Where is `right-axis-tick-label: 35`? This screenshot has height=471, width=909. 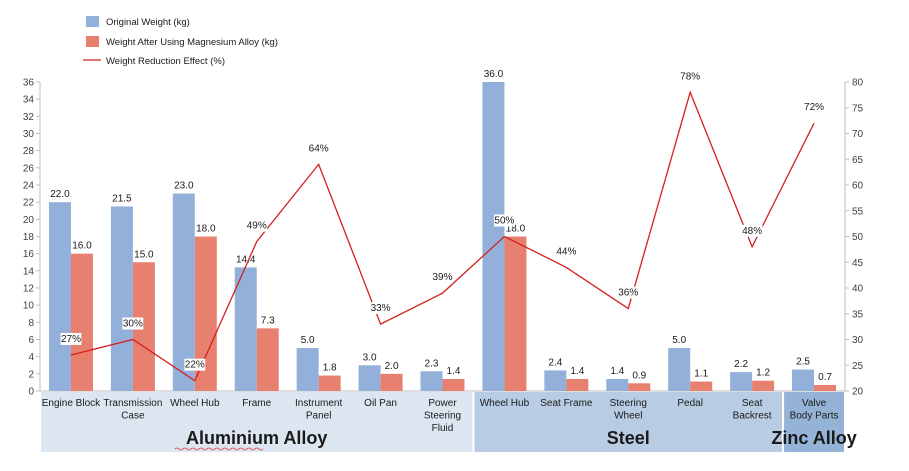
right-axis-tick-label: 35 is located at coordinates (858, 314).